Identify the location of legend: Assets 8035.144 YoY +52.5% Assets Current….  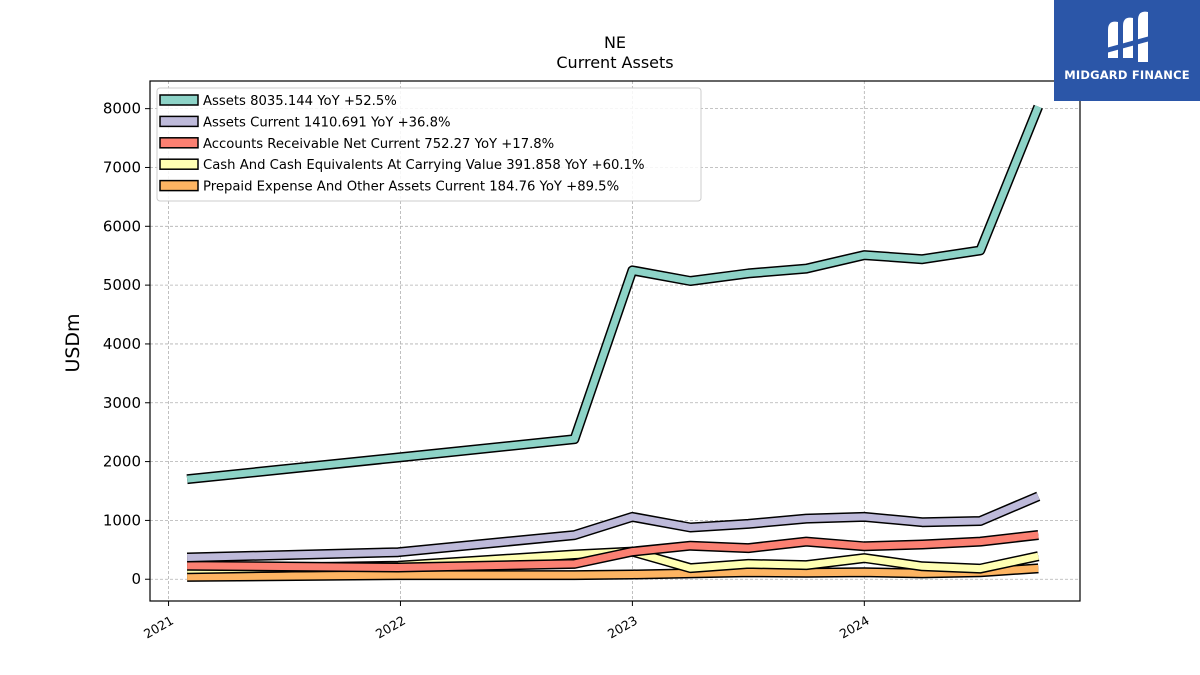
(429, 144).